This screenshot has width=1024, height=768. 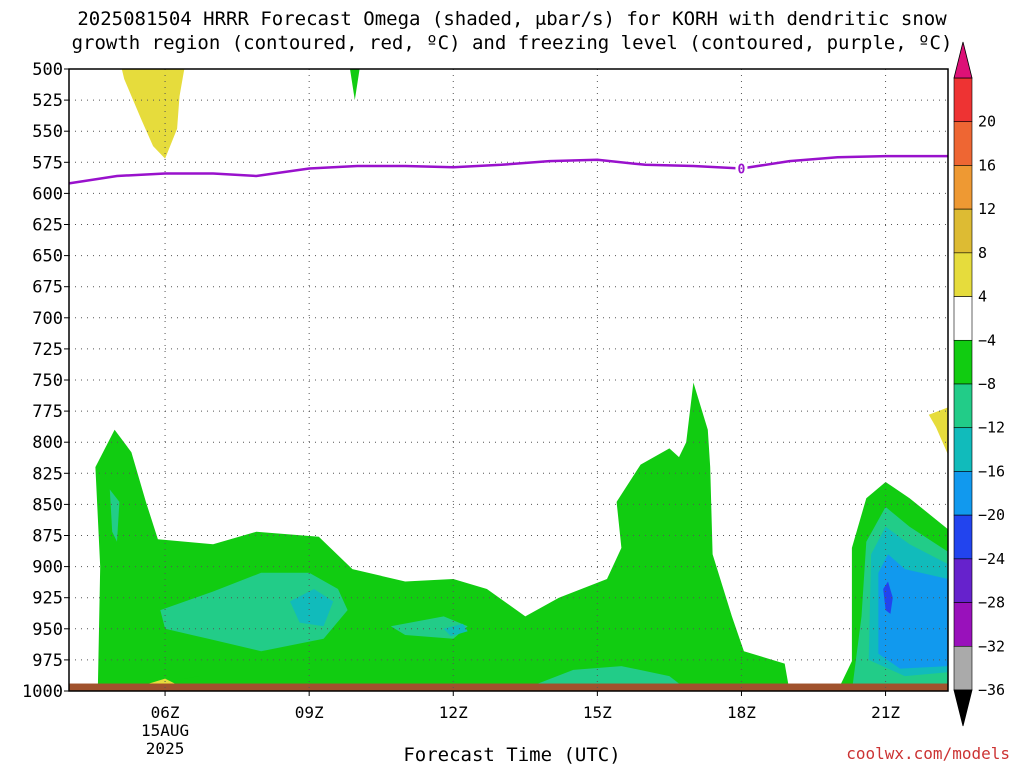 I want to click on x-tick-date-label: 15AUG, so click(x=165, y=730).